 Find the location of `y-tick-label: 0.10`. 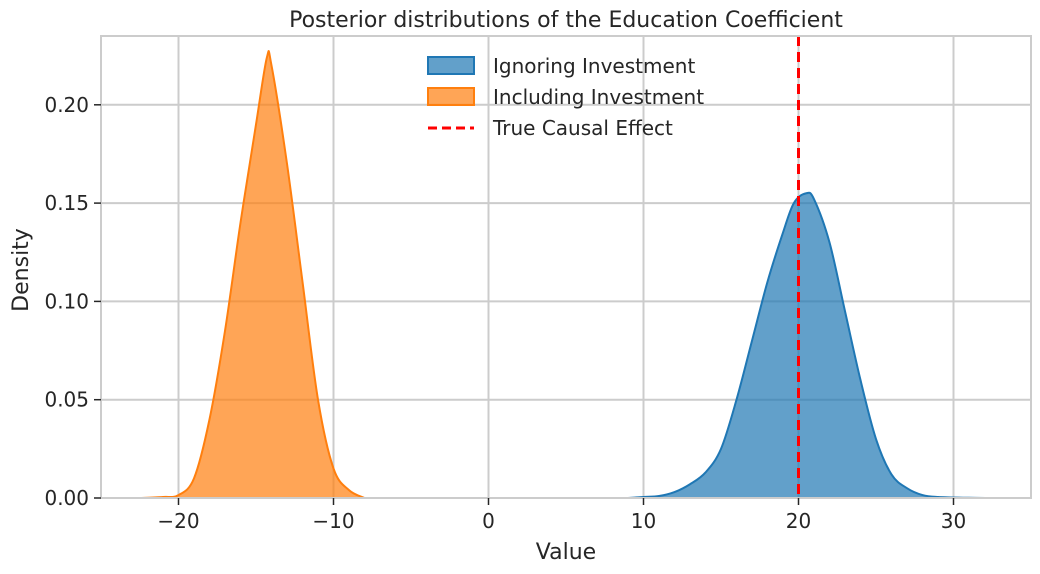

y-tick-label: 0.10 is located at coordinates (66, 301).